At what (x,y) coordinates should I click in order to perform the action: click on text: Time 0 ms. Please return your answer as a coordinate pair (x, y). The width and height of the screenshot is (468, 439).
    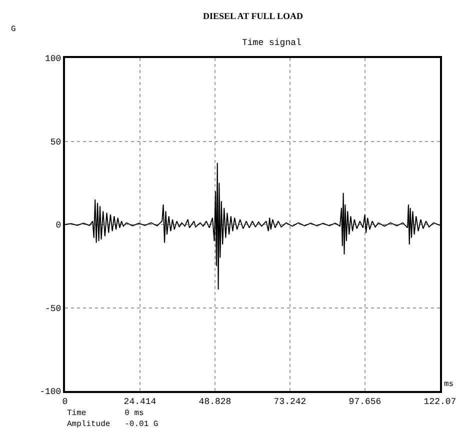
    Looking at the image, I should click on (105, 413).